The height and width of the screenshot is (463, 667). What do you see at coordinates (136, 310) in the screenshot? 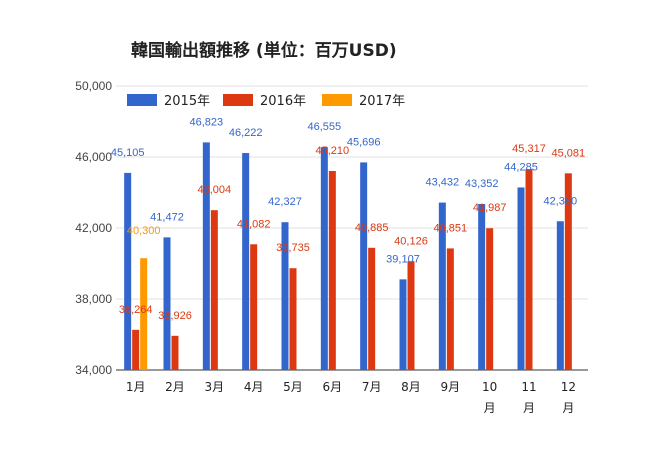
I see `data-label: 36,264` at bounding box center [136, 310].